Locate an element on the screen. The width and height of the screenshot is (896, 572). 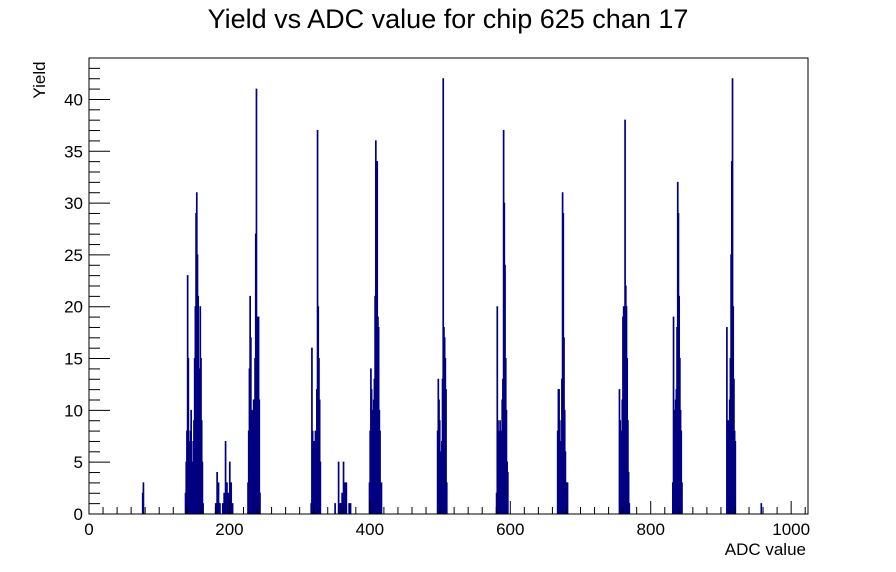
y-tick-label: 25 is located at coordinates (73, 255).